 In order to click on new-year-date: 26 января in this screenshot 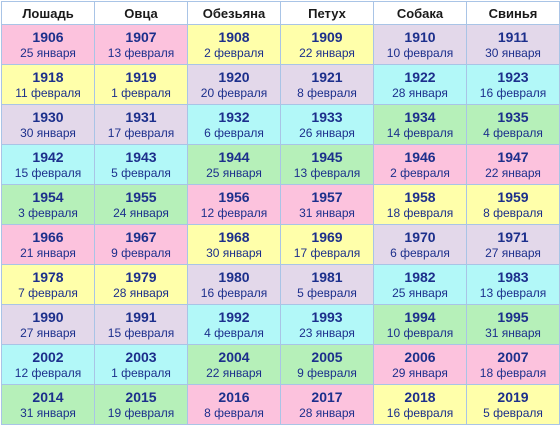, I will do `click(327, 132)`.